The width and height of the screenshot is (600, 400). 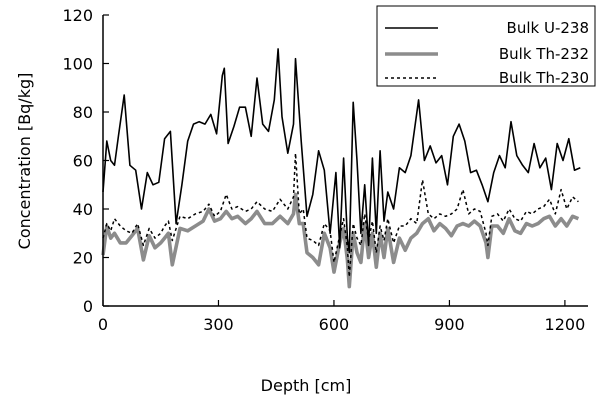 What do you see at coordinates (449, 324) in the screenshot?
I see `x-tick-label: 900` at bounding box center [449, 324].